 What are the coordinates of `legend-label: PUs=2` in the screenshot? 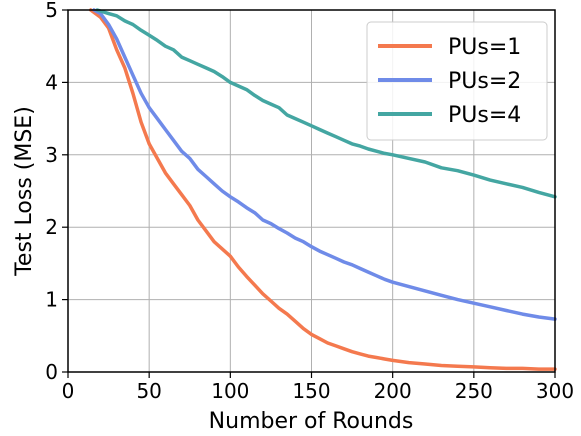 It's located at (484, 81).